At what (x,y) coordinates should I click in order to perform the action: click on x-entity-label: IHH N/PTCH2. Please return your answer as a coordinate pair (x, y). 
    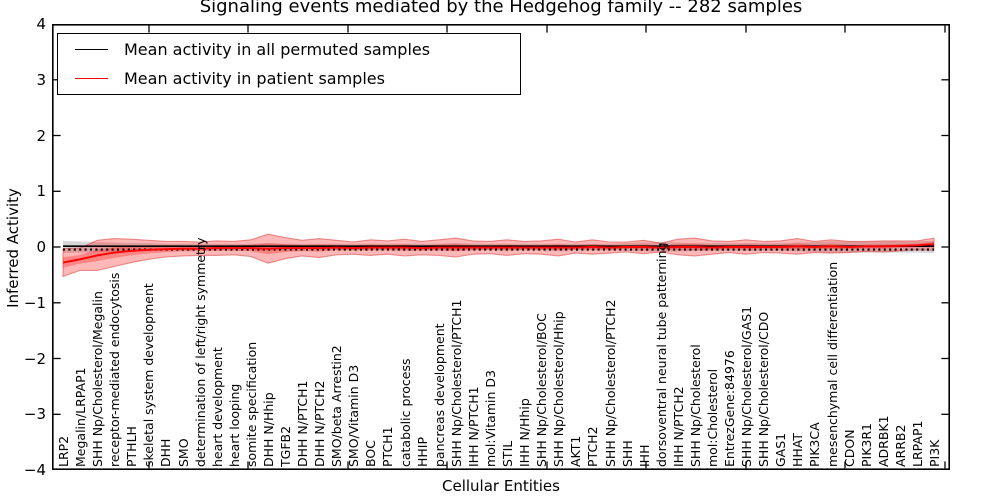
    Looking at the image, I should click on (678, 426).